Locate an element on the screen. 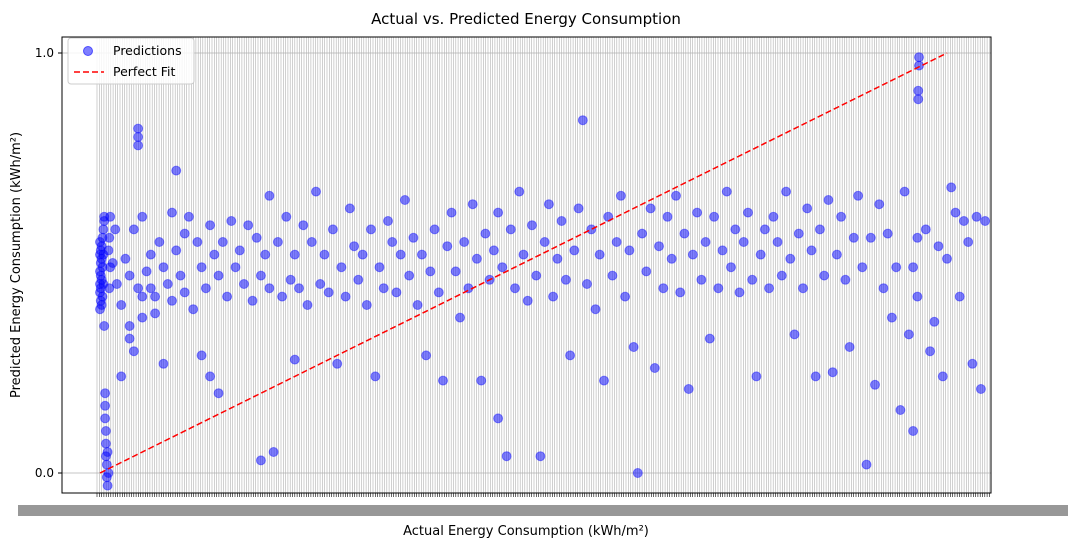 This screenshot has height=547, width=1080. legend-predictions-label: Predictions is located at coordinates (147, 50).